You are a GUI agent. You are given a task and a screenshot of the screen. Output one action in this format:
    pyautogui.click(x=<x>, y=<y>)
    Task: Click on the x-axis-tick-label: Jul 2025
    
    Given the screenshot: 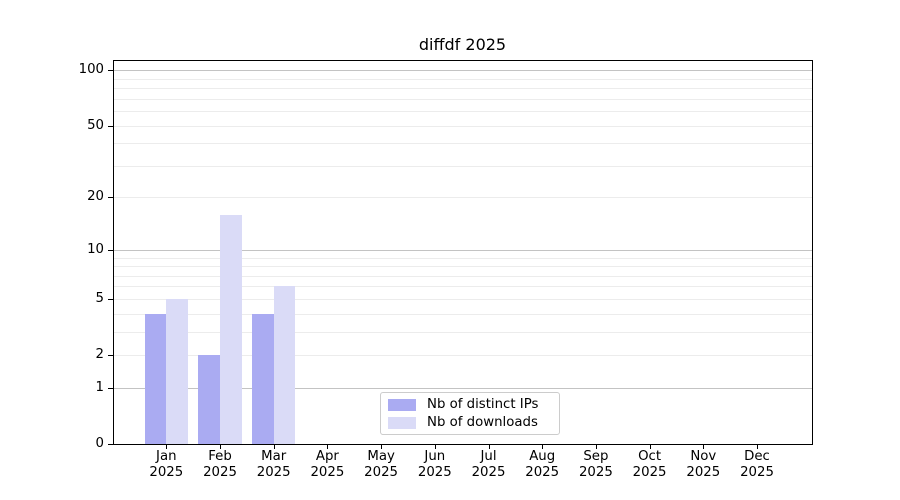 What is the action you would take?
    pyautogui.click(x=488, y=464)
    